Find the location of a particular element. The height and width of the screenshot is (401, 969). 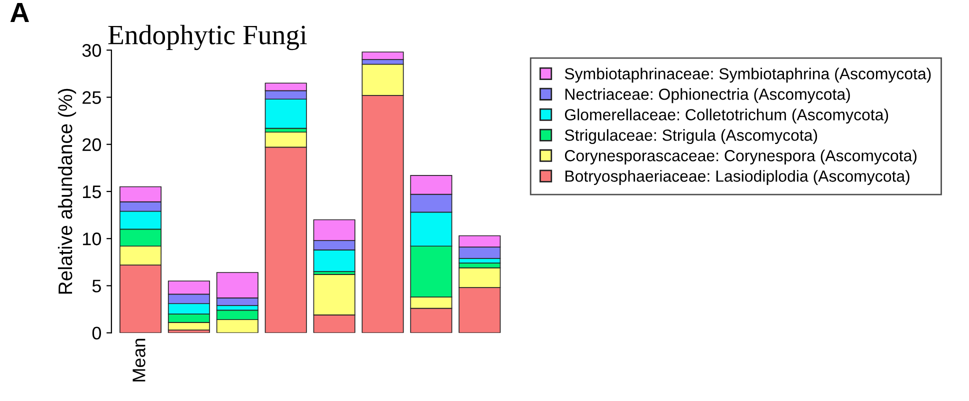

y-tick-label: 15 is located at coordinates (92, 192).